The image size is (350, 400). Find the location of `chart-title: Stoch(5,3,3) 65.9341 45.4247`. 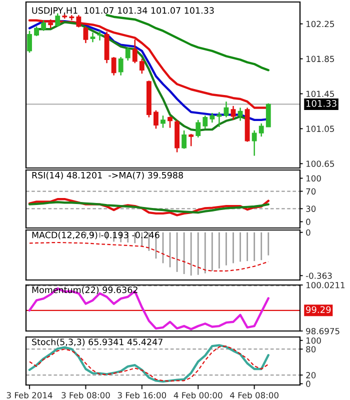

chart-title: Stoch(5,3,3) 65.9341 45.4247 is located at coordinates (97, 342).